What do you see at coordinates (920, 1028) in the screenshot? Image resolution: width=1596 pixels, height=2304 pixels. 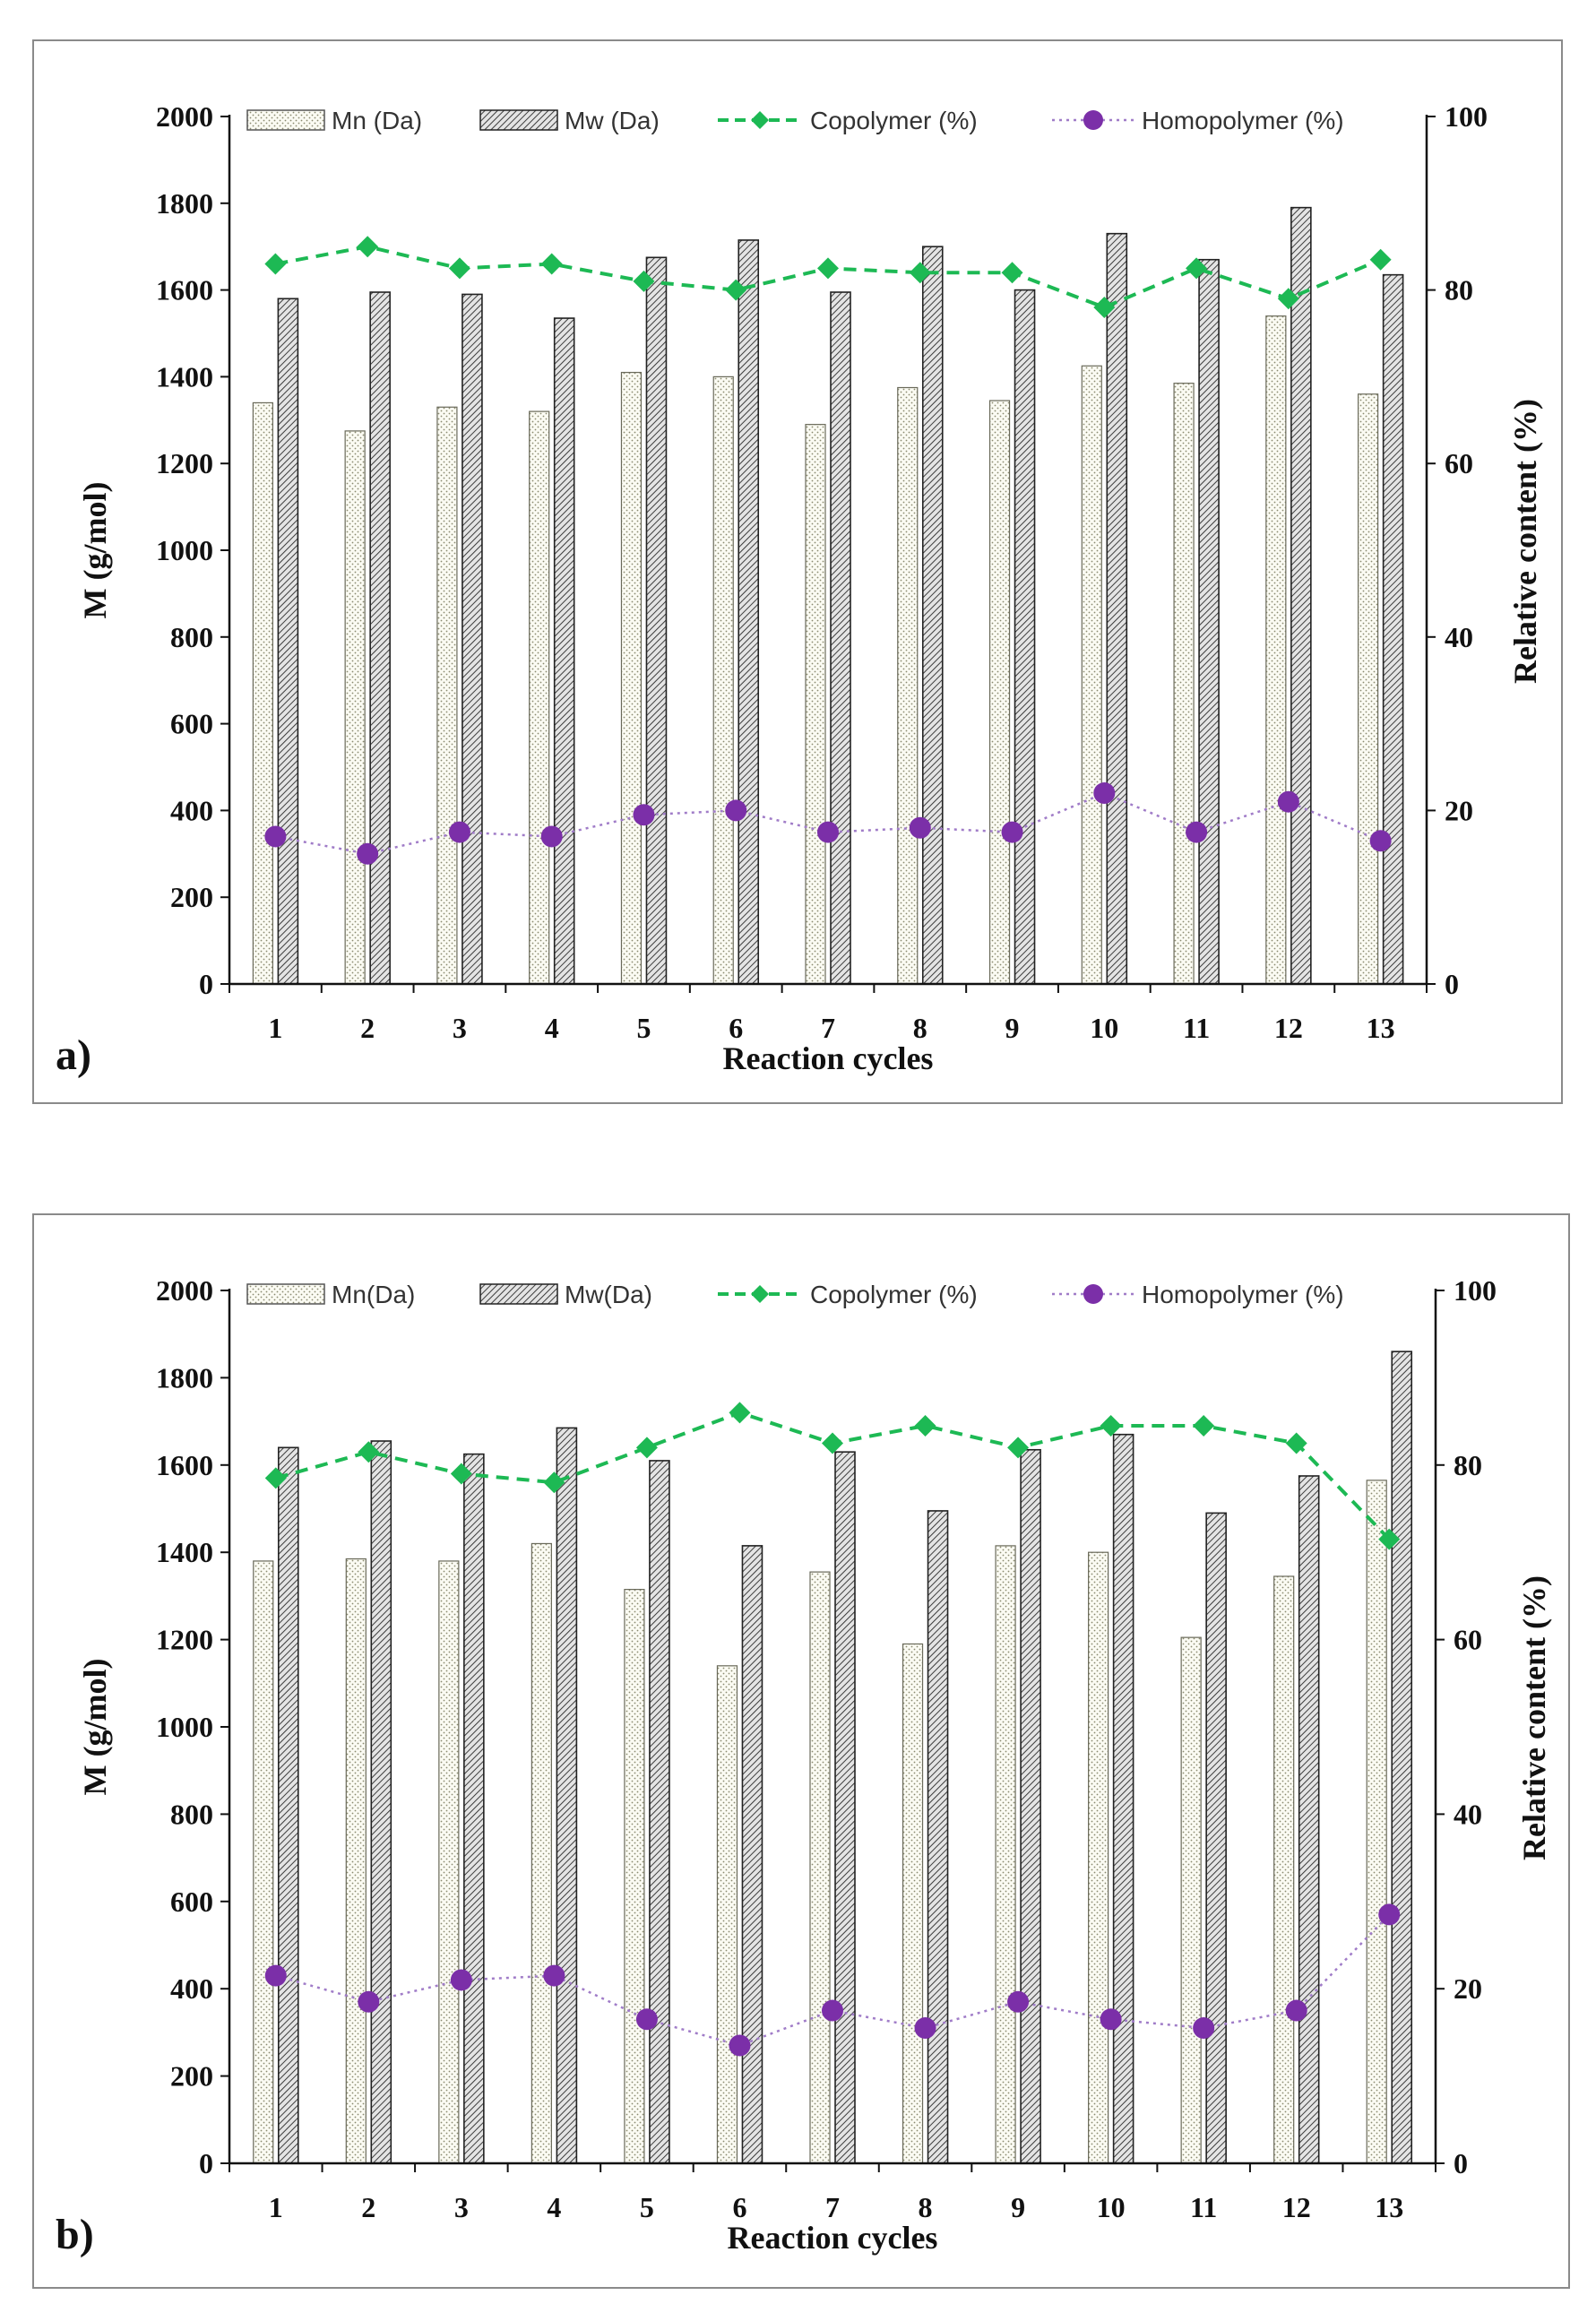 I see `x-tick-label: 8` at bounding box center [920, 1028].